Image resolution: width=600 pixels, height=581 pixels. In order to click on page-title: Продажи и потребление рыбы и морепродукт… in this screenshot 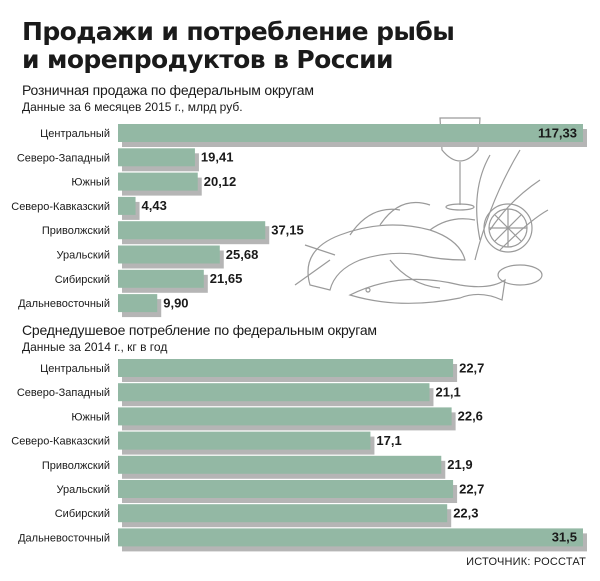, I will do `click(238, 45)`.